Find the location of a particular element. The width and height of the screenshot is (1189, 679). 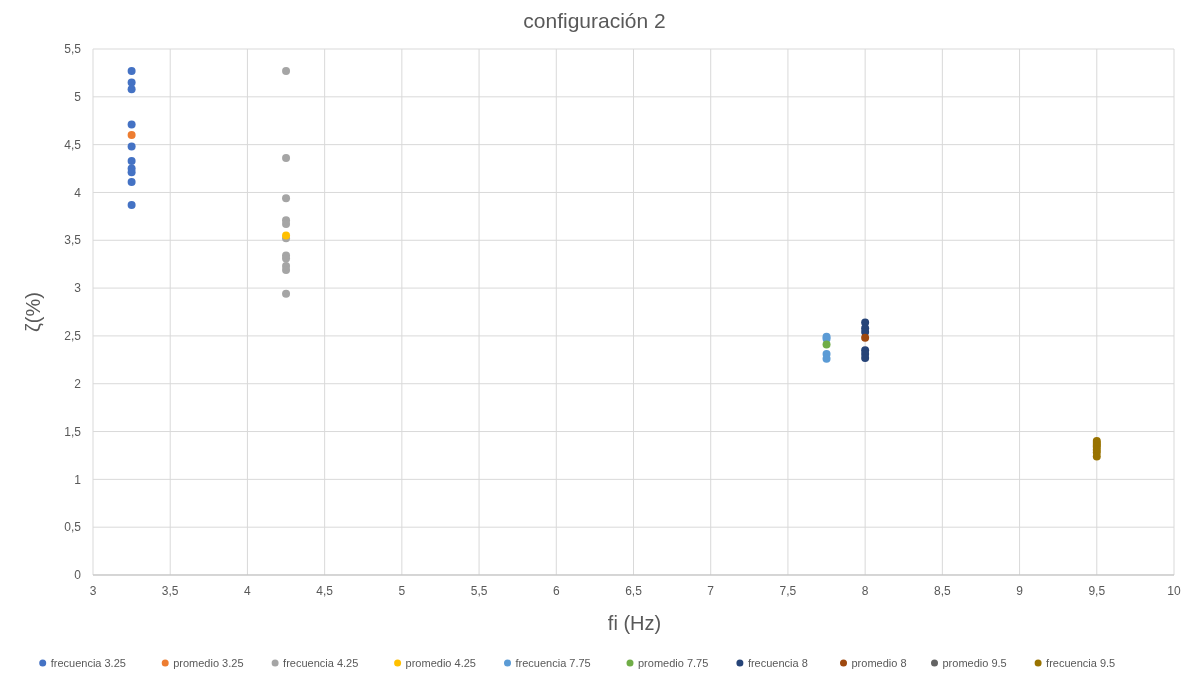

x-tick-label: 10 is located at coordinates (1174, 591).